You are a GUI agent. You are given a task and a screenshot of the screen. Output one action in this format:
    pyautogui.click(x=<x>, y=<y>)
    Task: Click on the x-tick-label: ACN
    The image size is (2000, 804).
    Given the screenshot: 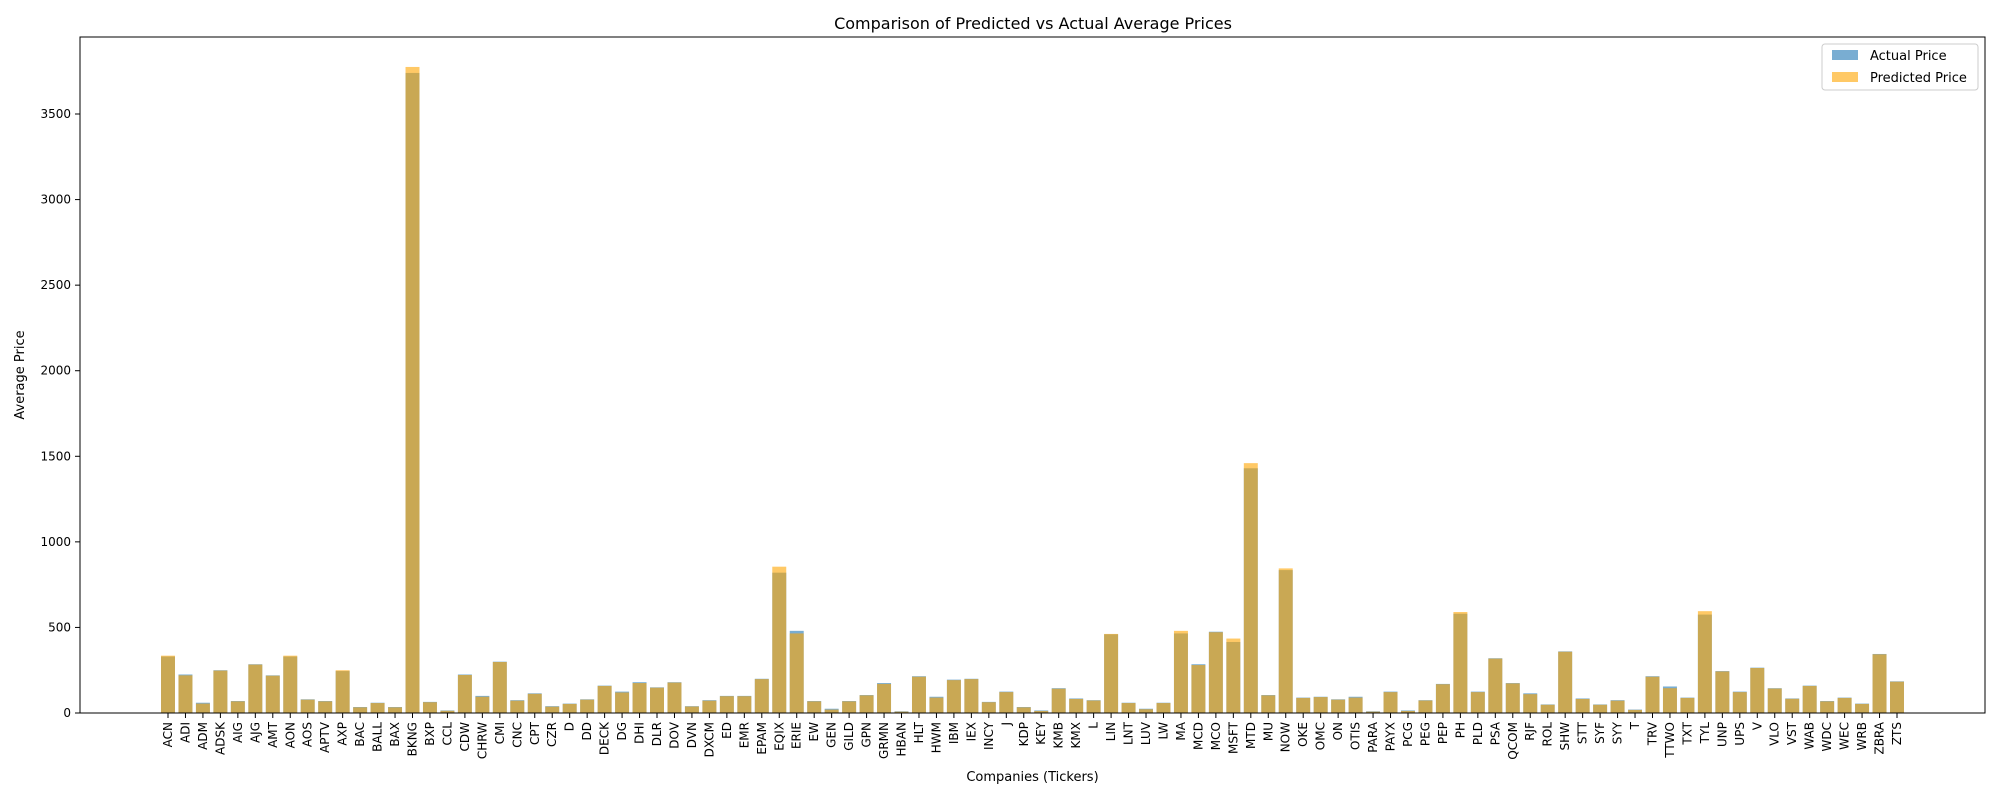 What is the action you would take?
    pyautogui.click(x=168, y=734)
    